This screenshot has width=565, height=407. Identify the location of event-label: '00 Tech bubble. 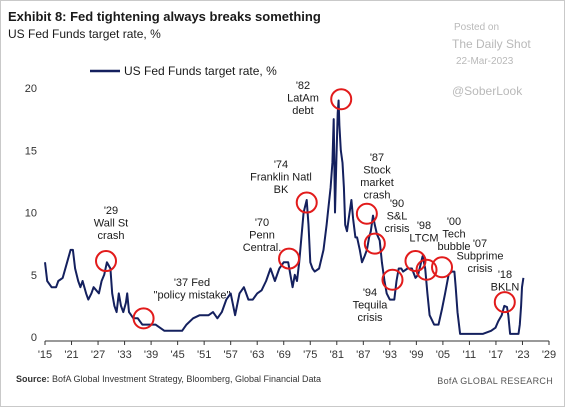
(453, 234).